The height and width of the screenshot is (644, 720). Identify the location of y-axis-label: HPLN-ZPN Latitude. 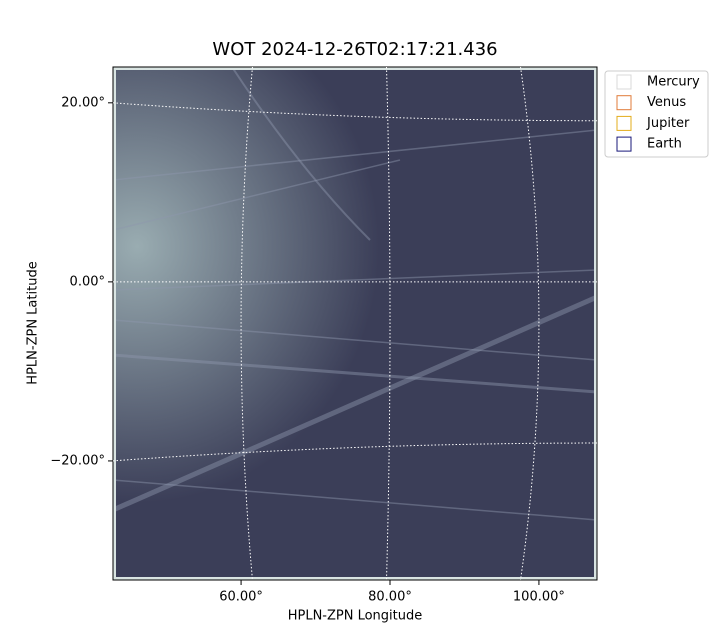
(33, 322).